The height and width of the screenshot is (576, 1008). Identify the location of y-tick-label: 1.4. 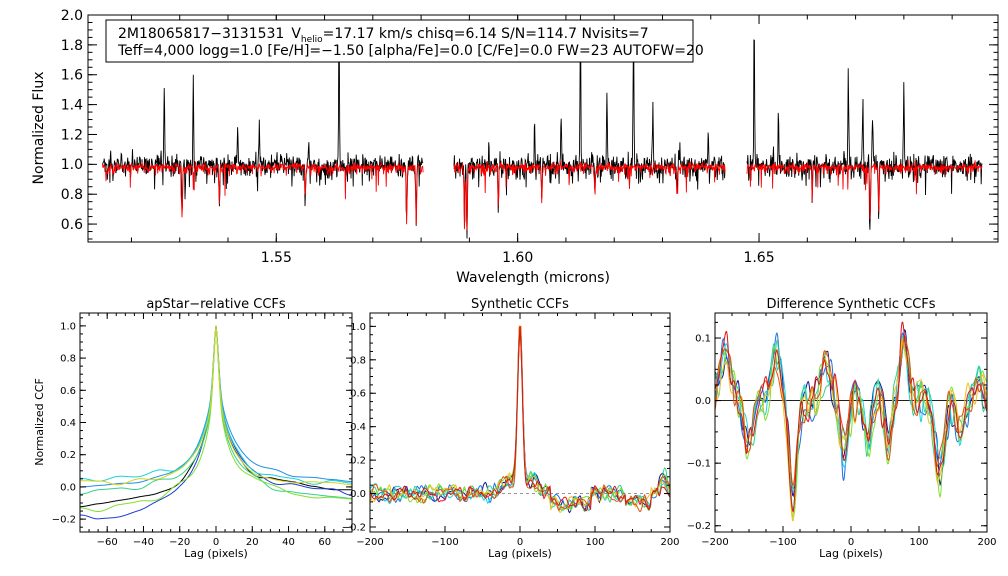
(72, 106).